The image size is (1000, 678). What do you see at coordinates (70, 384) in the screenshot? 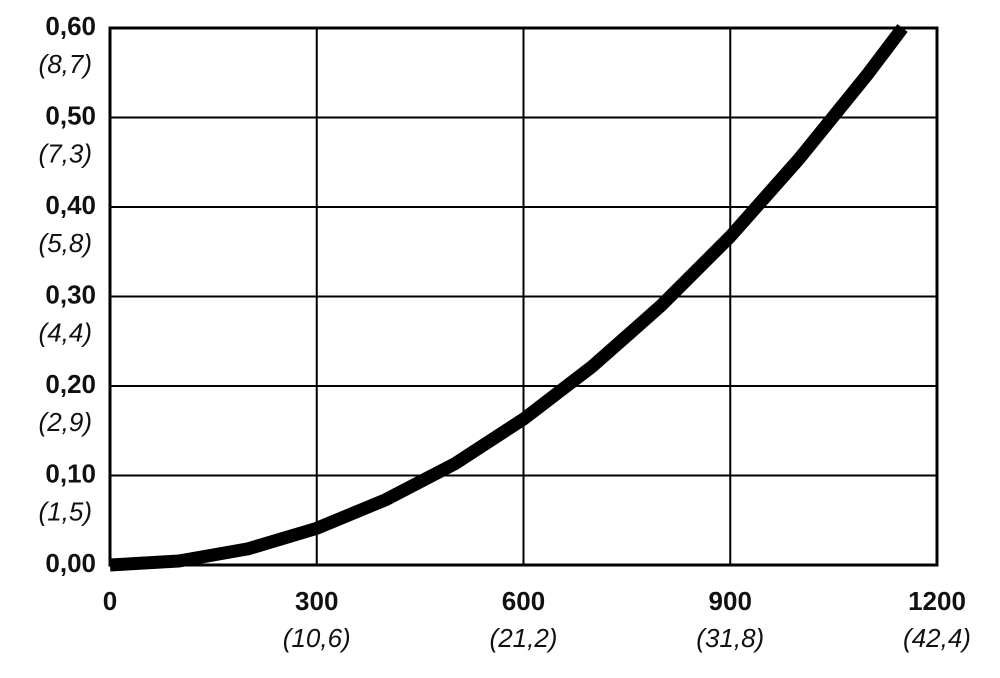
I see `y-tick-label: 0,20` at bounding box center [70, 384].